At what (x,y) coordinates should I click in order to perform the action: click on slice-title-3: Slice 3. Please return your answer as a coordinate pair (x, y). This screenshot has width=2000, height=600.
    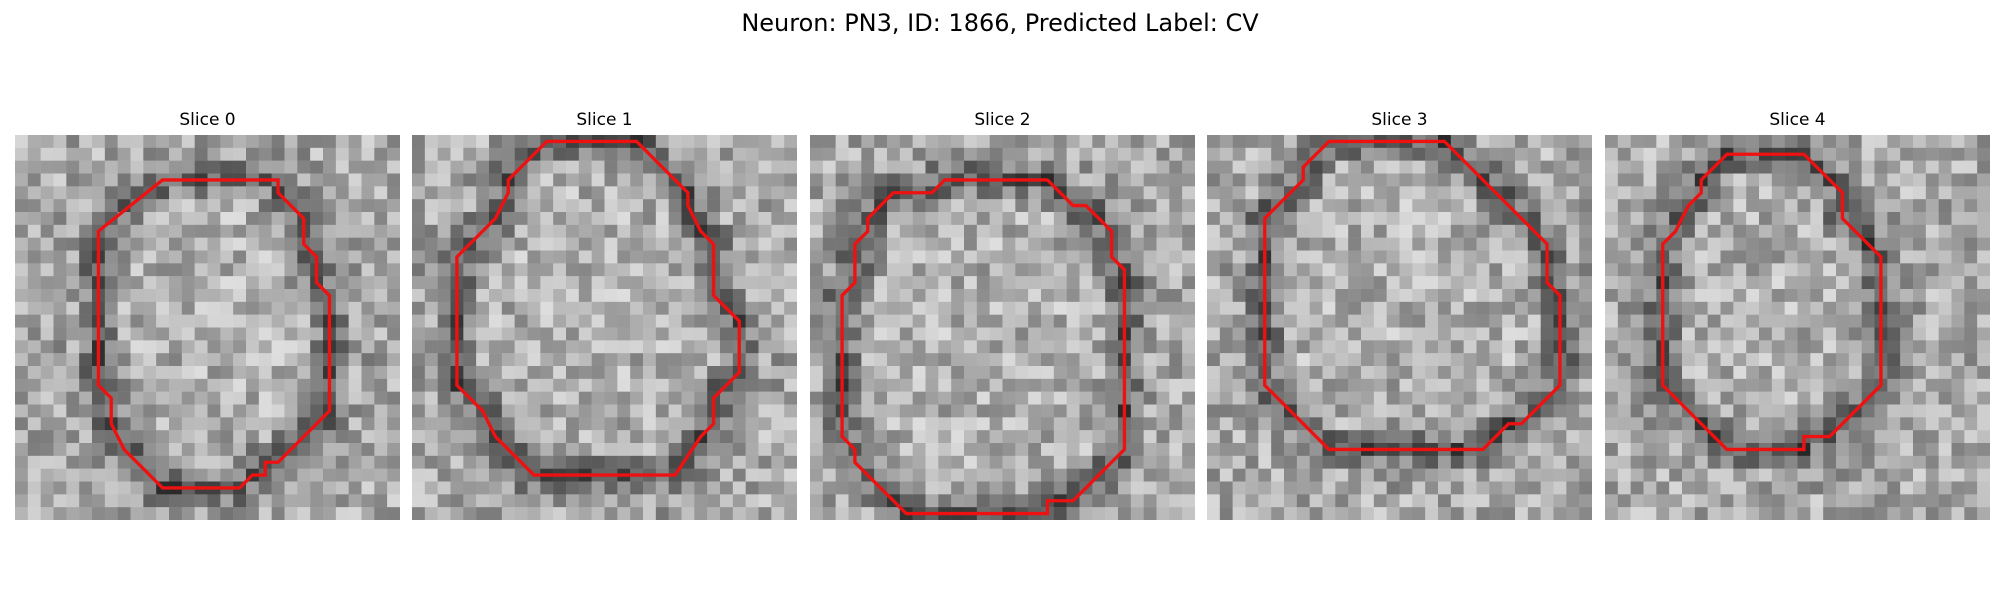
    Looking at the image, I should click on (1399, 120).